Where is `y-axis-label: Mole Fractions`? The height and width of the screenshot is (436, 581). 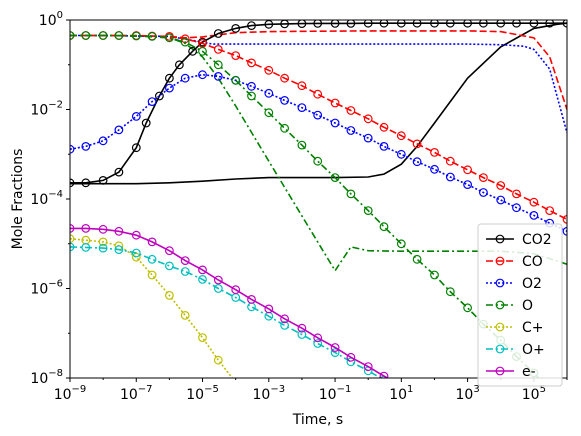
y-axis-label: Mole Fractions is located at coordinates (18, 199).